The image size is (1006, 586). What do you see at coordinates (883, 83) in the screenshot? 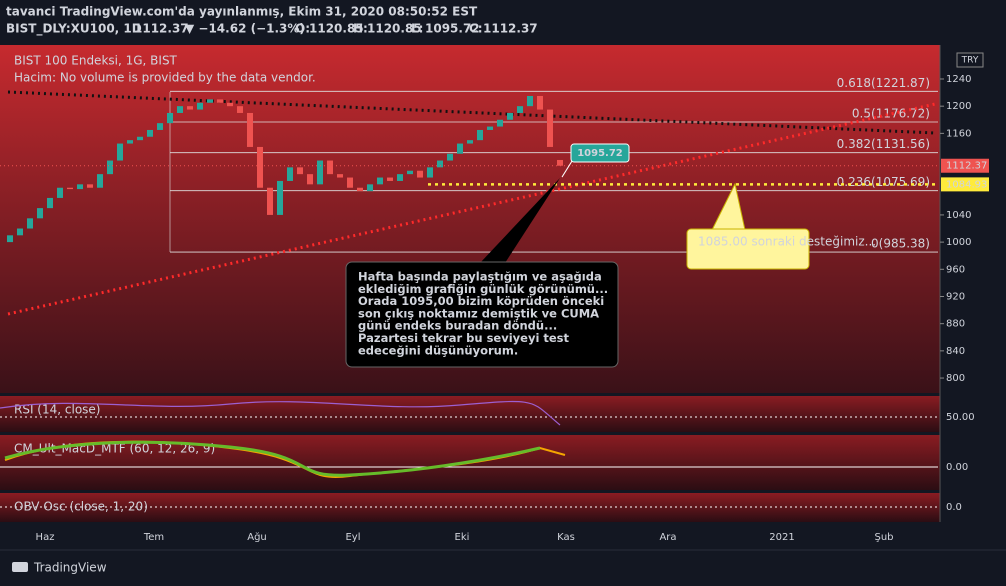
I see `fib-label: 0.618(1221.87)` at bounding box center [883, 83].